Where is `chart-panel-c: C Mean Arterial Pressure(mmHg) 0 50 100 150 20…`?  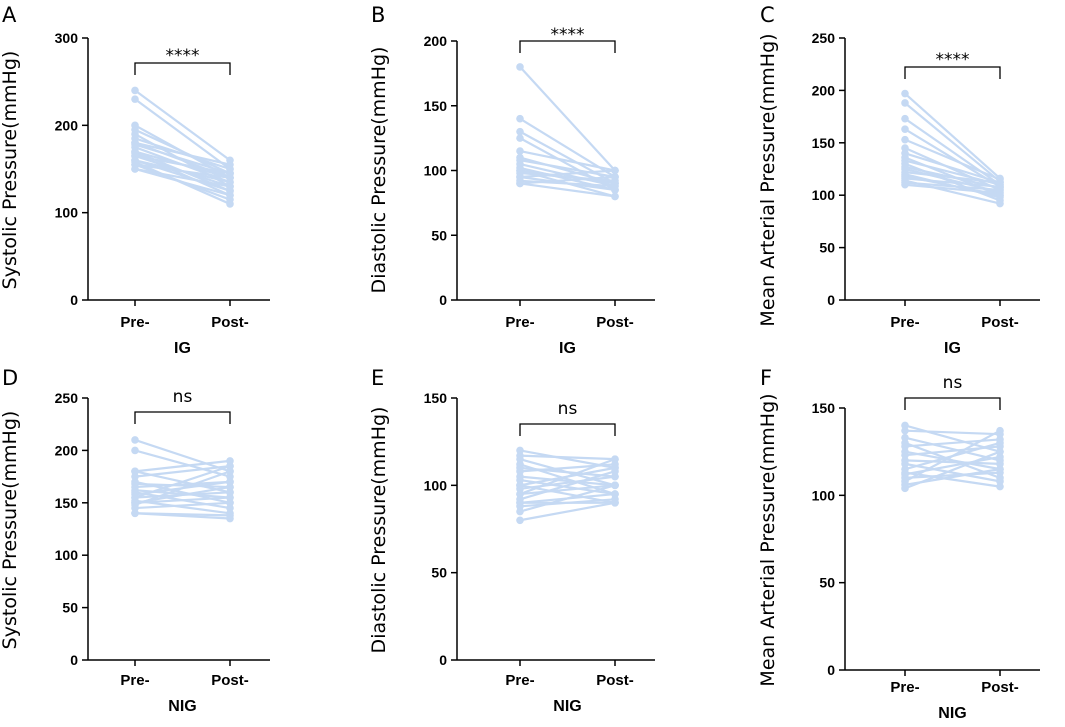
chart-panel-c: C Mean Arterial Pressure(mmHg) 0 50 100 150 20… is located at coordinates (898, 180).